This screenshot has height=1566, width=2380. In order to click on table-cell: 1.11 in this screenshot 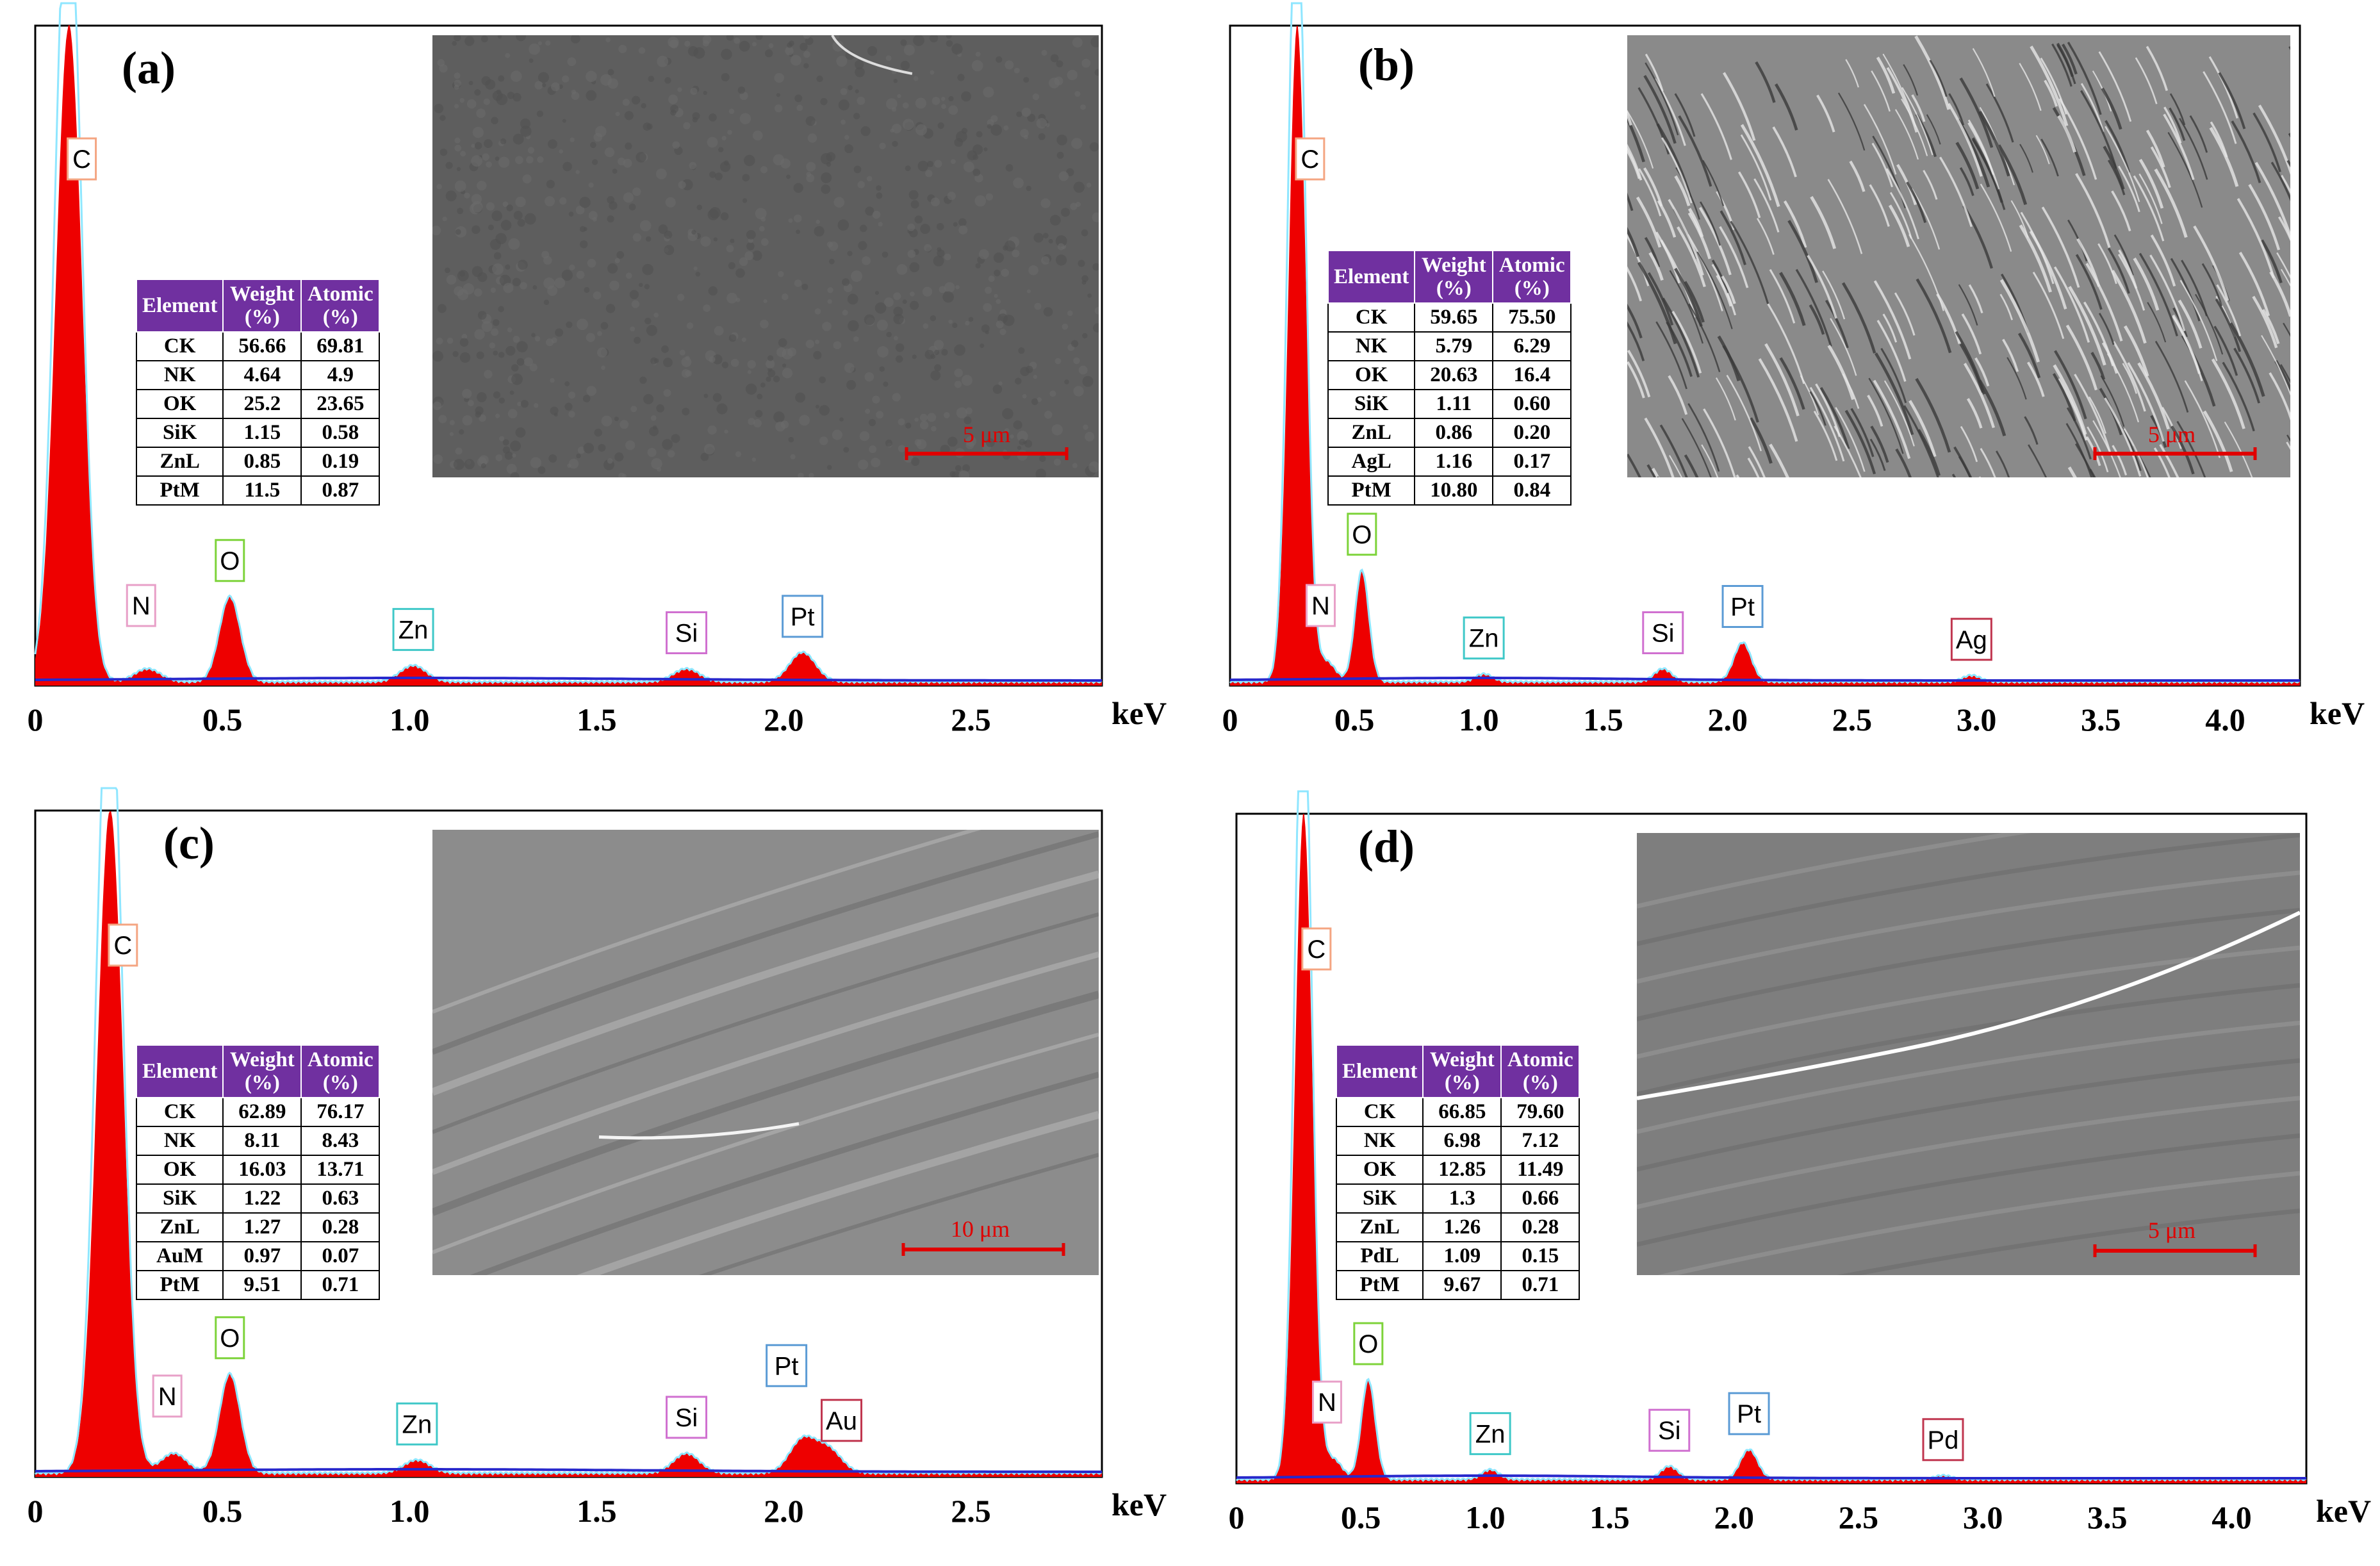, I will do `click(1454, 404)`.